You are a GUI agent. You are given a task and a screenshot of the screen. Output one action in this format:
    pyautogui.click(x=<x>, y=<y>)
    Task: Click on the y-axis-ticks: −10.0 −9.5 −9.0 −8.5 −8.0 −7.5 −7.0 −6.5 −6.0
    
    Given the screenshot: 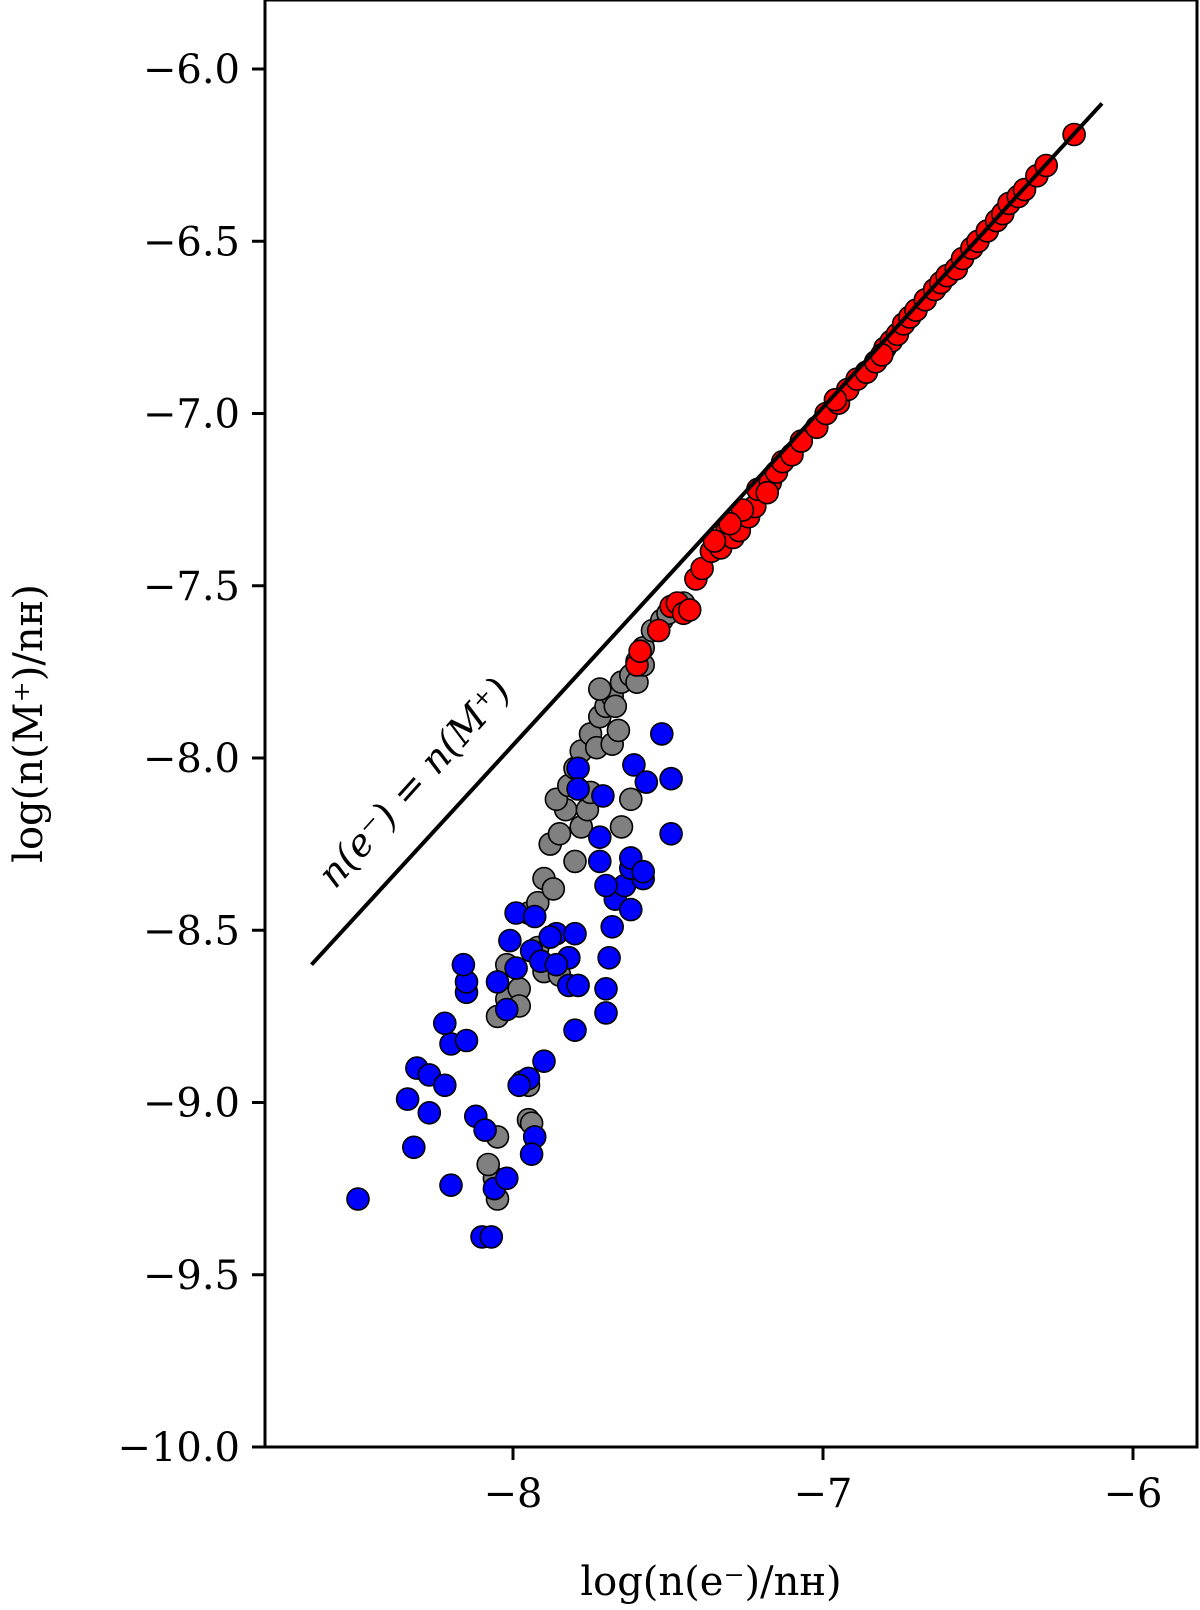 What is the action you would take?
    pyautogui.click(x=191, y=759)
    